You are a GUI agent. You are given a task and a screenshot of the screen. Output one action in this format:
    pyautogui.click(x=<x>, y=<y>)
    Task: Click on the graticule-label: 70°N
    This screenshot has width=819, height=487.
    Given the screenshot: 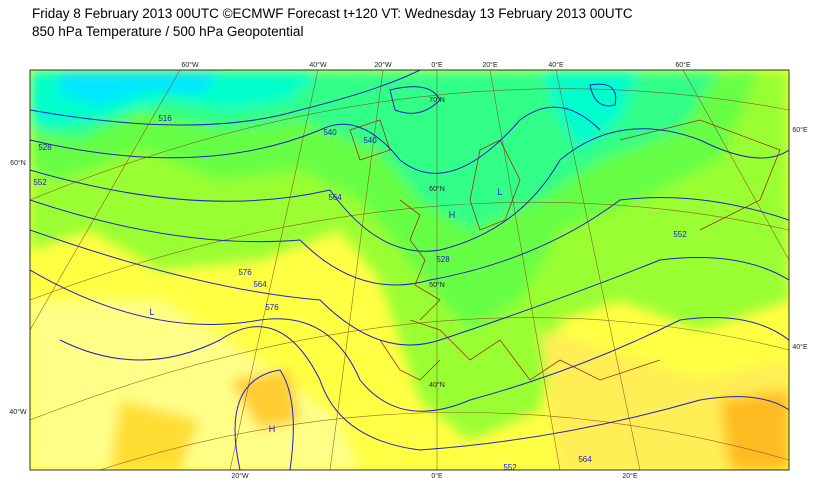 What is the action you would take?
    pyautogui.click(x=437, y=100)
    